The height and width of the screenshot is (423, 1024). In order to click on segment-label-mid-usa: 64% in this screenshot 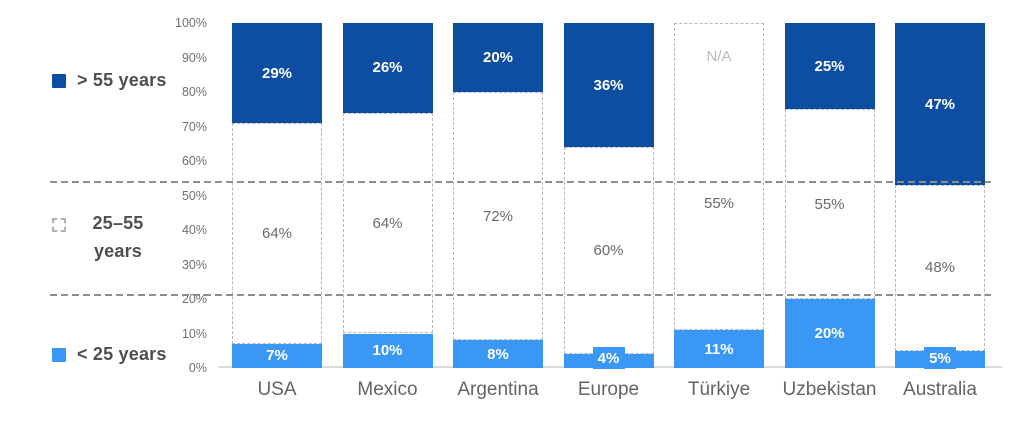, I will do `click(277, 233)`.